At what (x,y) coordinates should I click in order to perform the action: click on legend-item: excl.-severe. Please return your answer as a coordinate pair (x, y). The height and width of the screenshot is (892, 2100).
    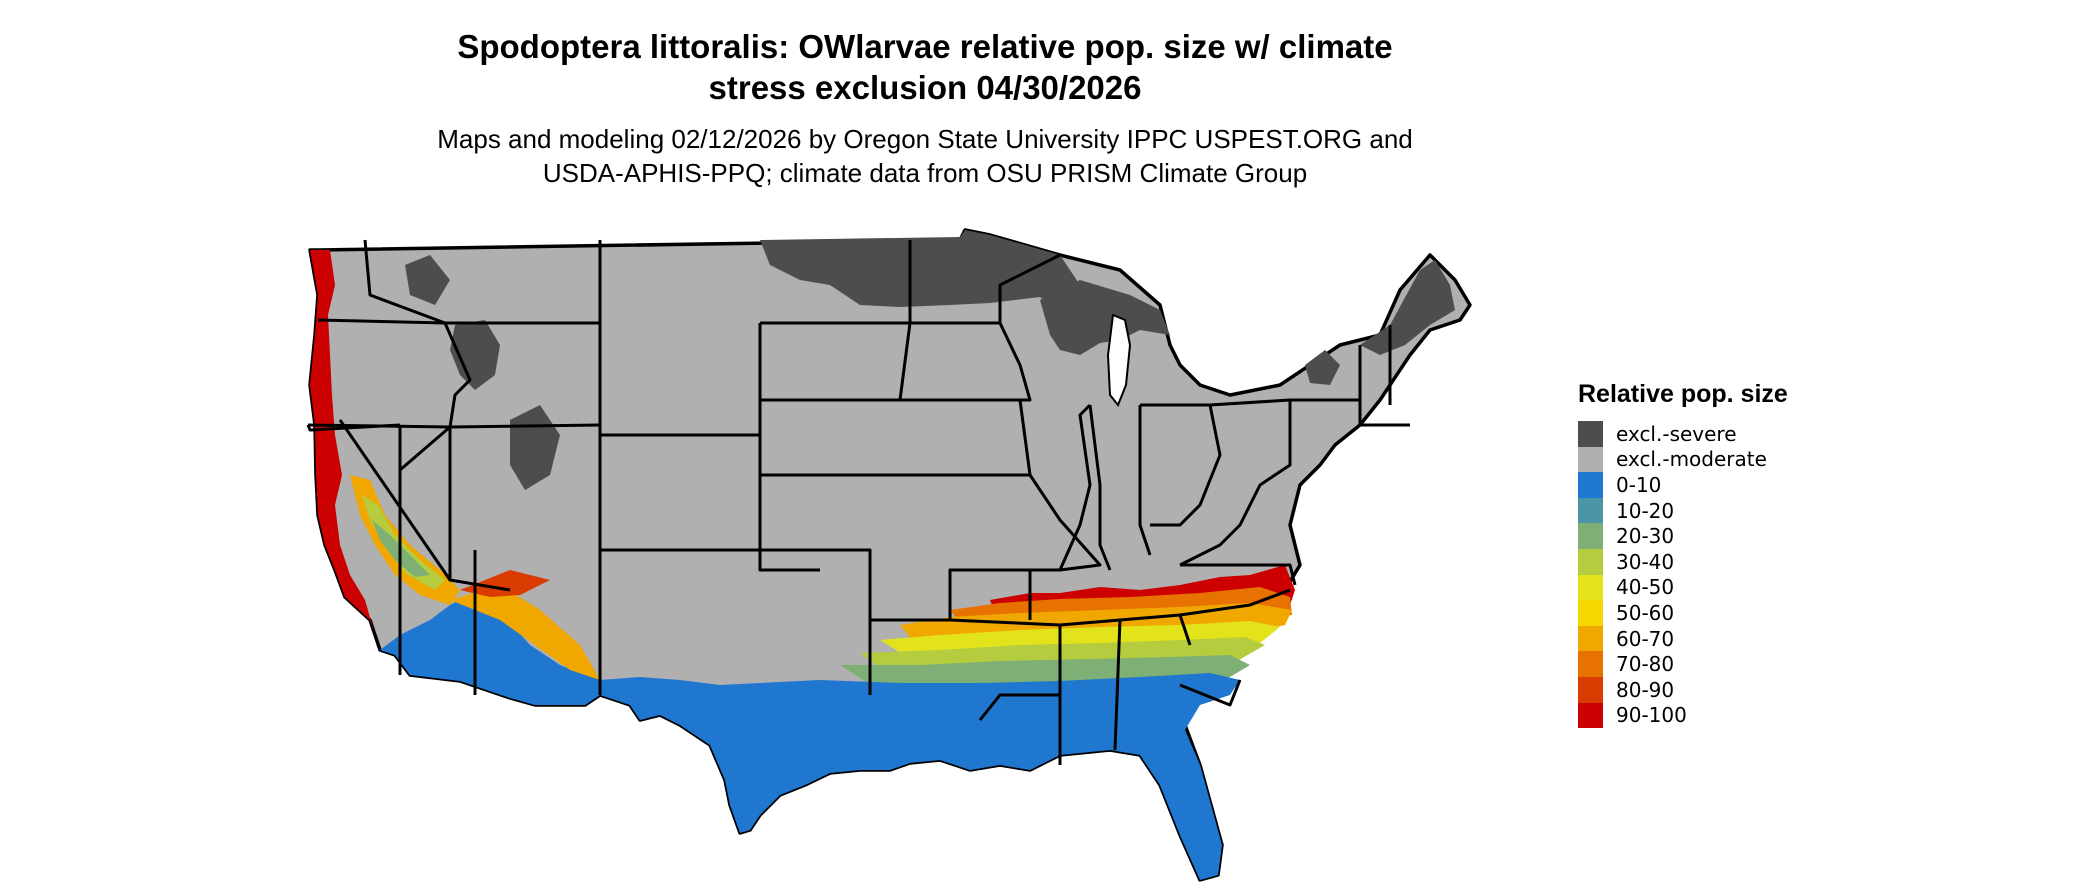
    Looking at the image, I should click on (1683, 434).